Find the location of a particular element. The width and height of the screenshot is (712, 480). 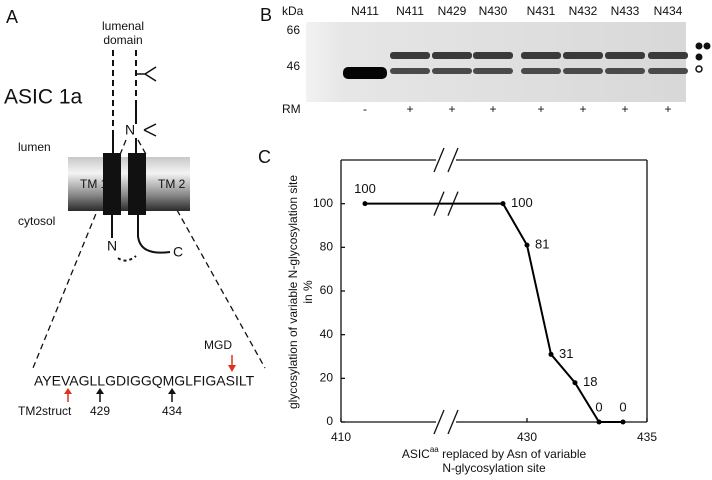

panel-label: C is located at coordinates (264, 157).